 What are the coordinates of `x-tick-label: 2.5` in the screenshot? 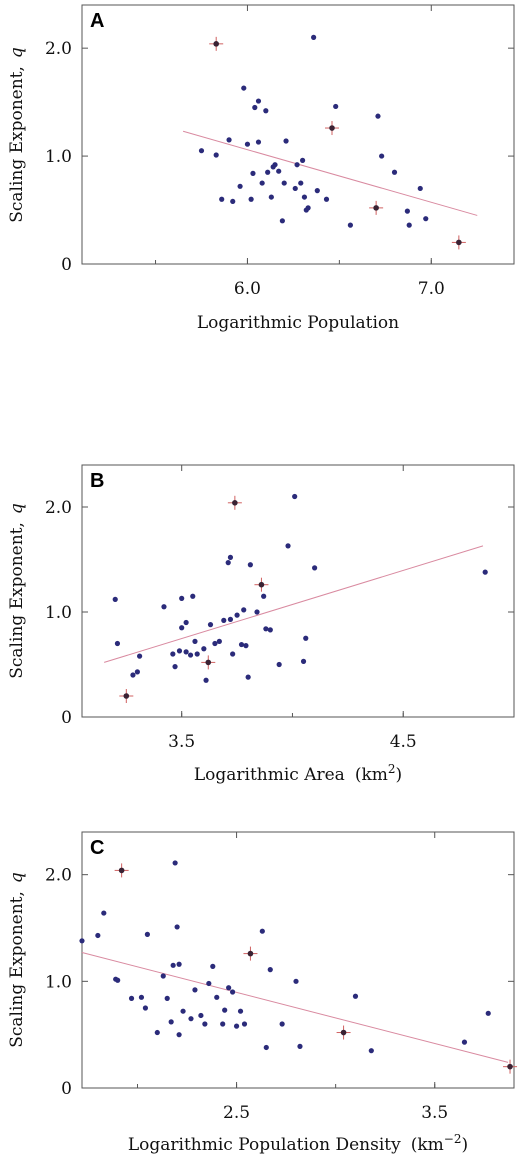 It's located at (236, 1113).